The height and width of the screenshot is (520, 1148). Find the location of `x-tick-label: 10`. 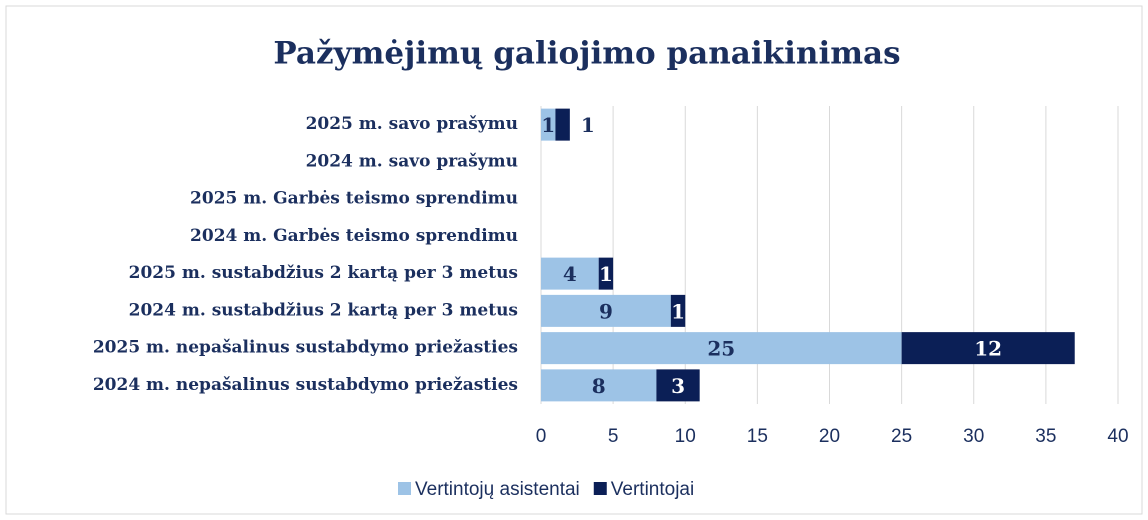

x-tick-label: 10 is located at coordinates (685, 436).